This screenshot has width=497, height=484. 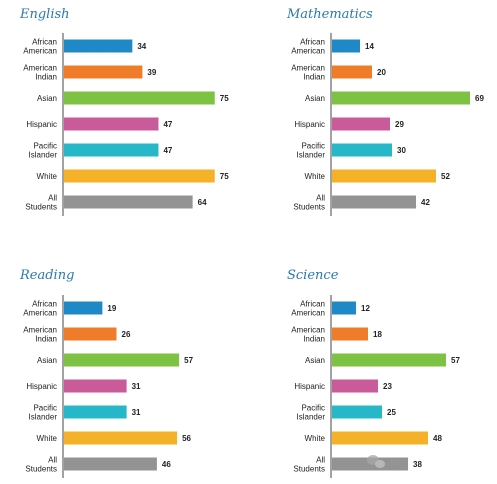 What do you see at coordinates (399, 124) in the screenshot?
I see `mathematics-value-label-hispanic: 29` at bounding box center [399, 124].